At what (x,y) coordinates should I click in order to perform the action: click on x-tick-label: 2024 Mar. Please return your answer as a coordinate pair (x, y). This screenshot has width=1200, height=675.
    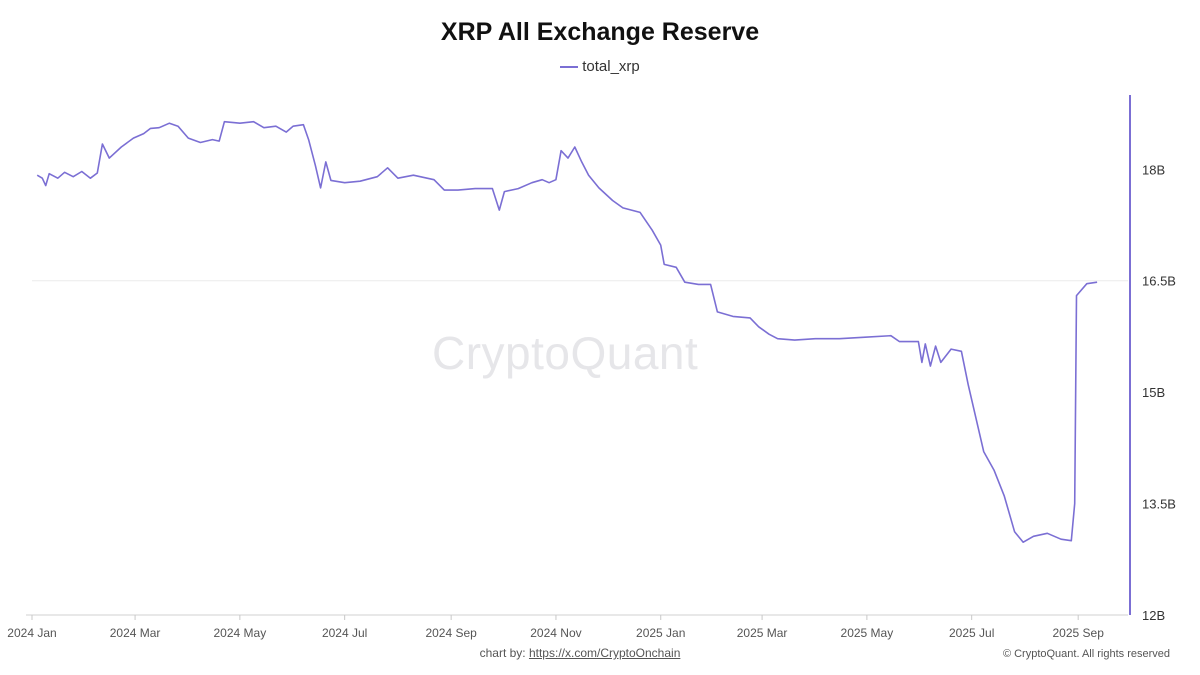
    Looking at the image, I should click on (135, 633).